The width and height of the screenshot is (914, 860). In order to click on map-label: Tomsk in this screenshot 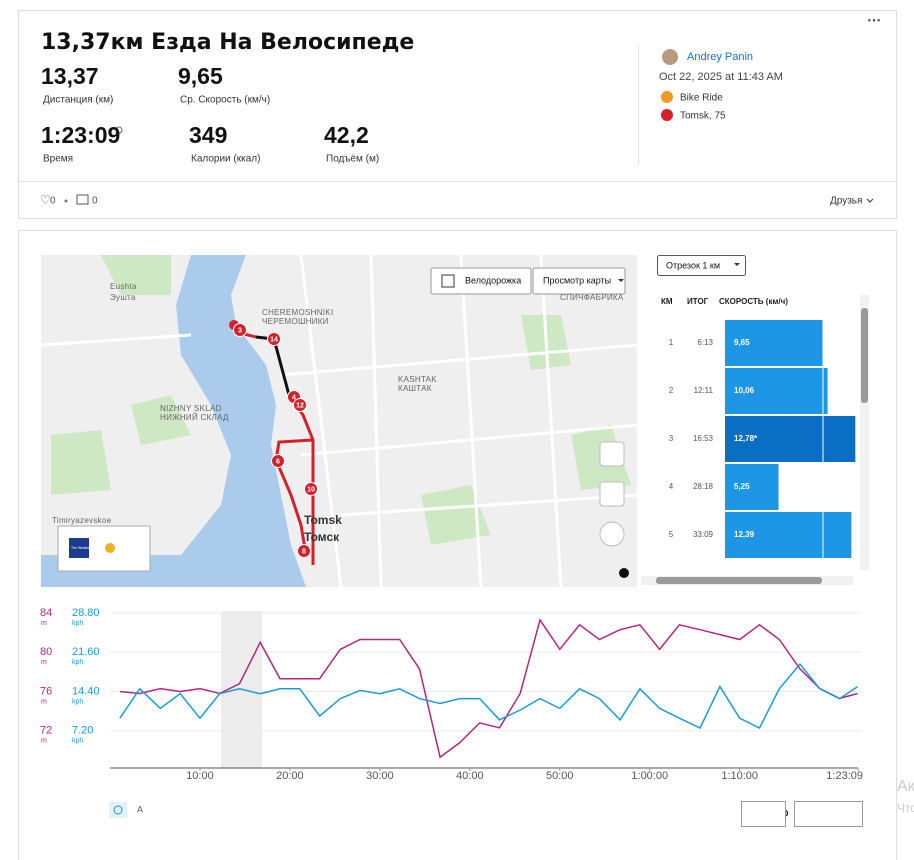, I will do `click(323, 520)`.